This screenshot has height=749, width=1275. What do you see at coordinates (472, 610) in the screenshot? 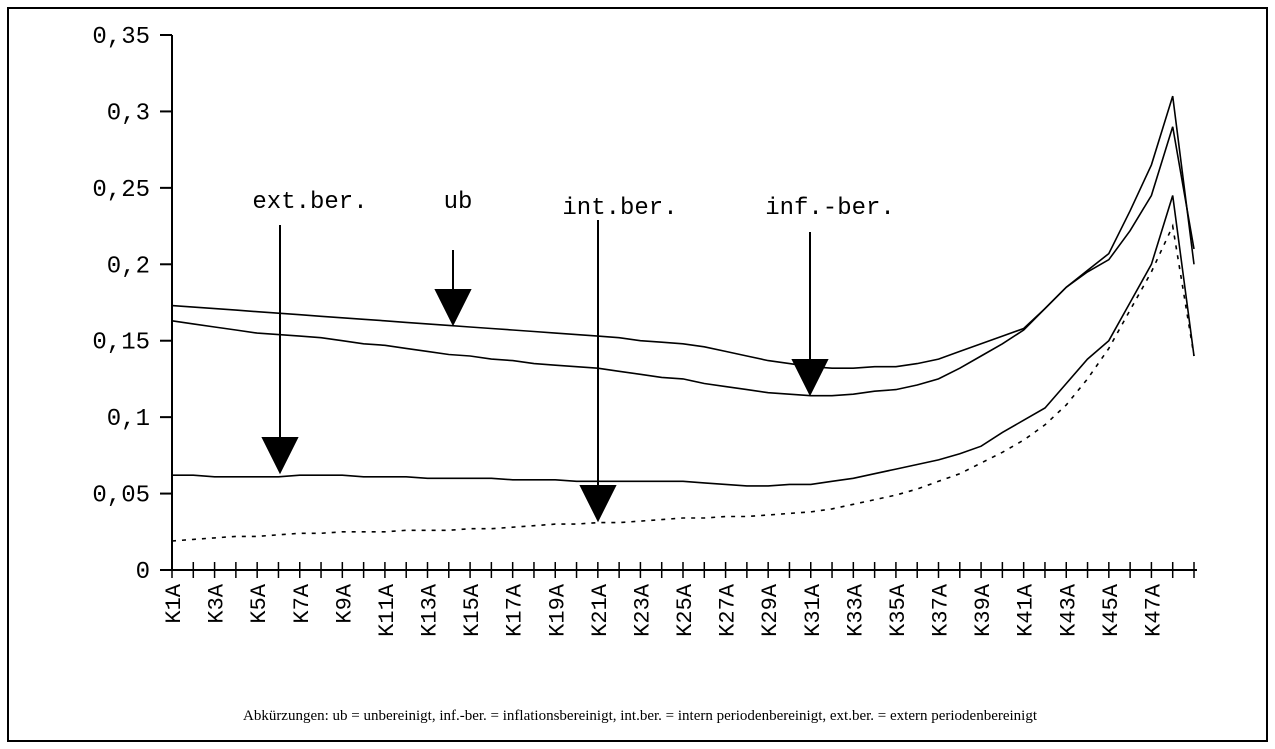
I see `x-tick-label: K15A` at bounding box center [472, 610].